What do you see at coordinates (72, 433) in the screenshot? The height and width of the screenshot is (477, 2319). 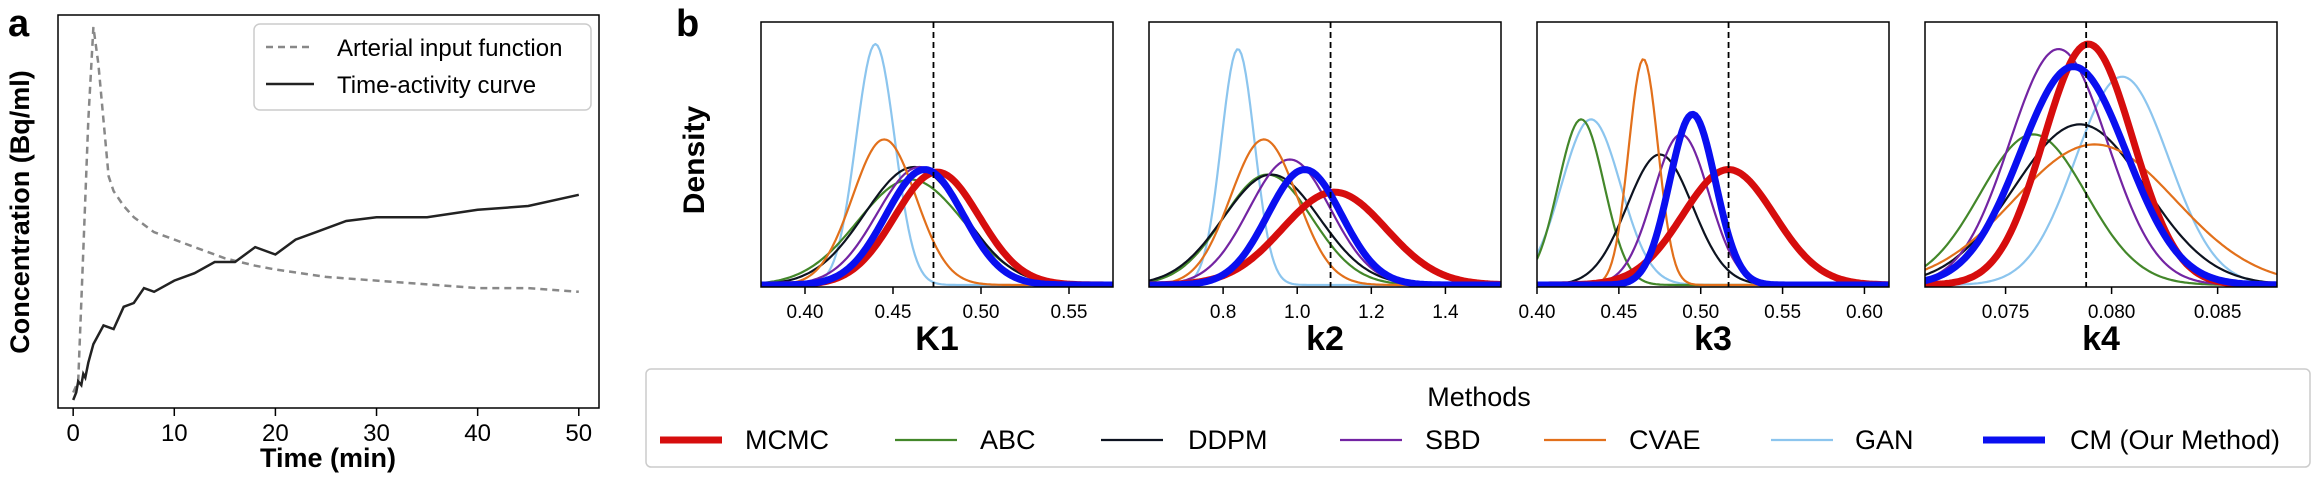 I see `x-tick-label-a: 0` at bounding box center [72, 433].